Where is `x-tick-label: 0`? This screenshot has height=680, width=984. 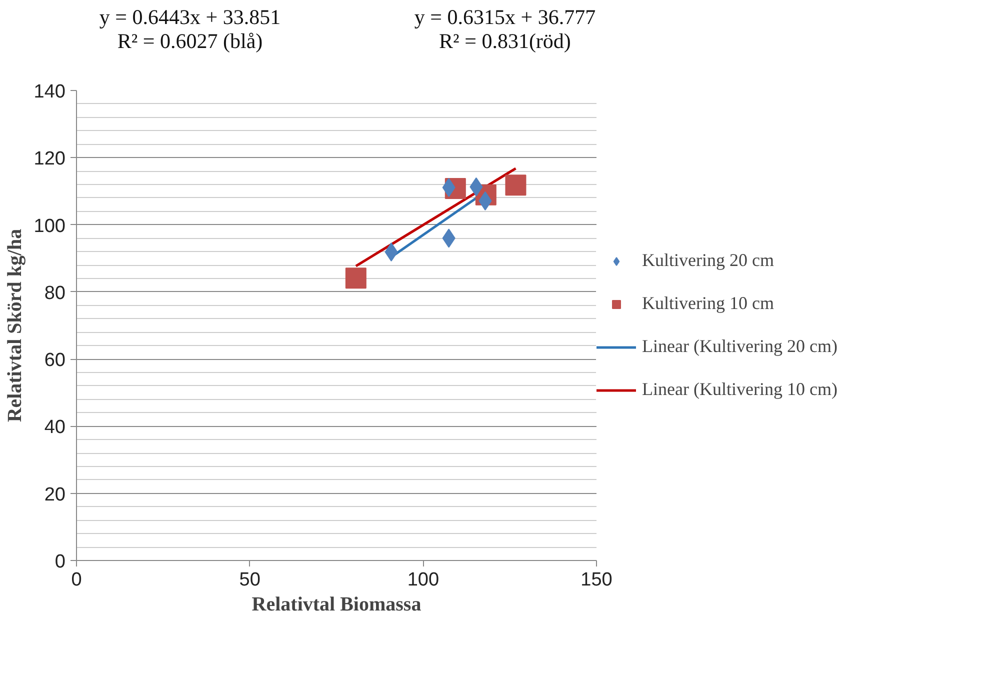 x-tick-label: 0 is located at coordinates (76, 580).